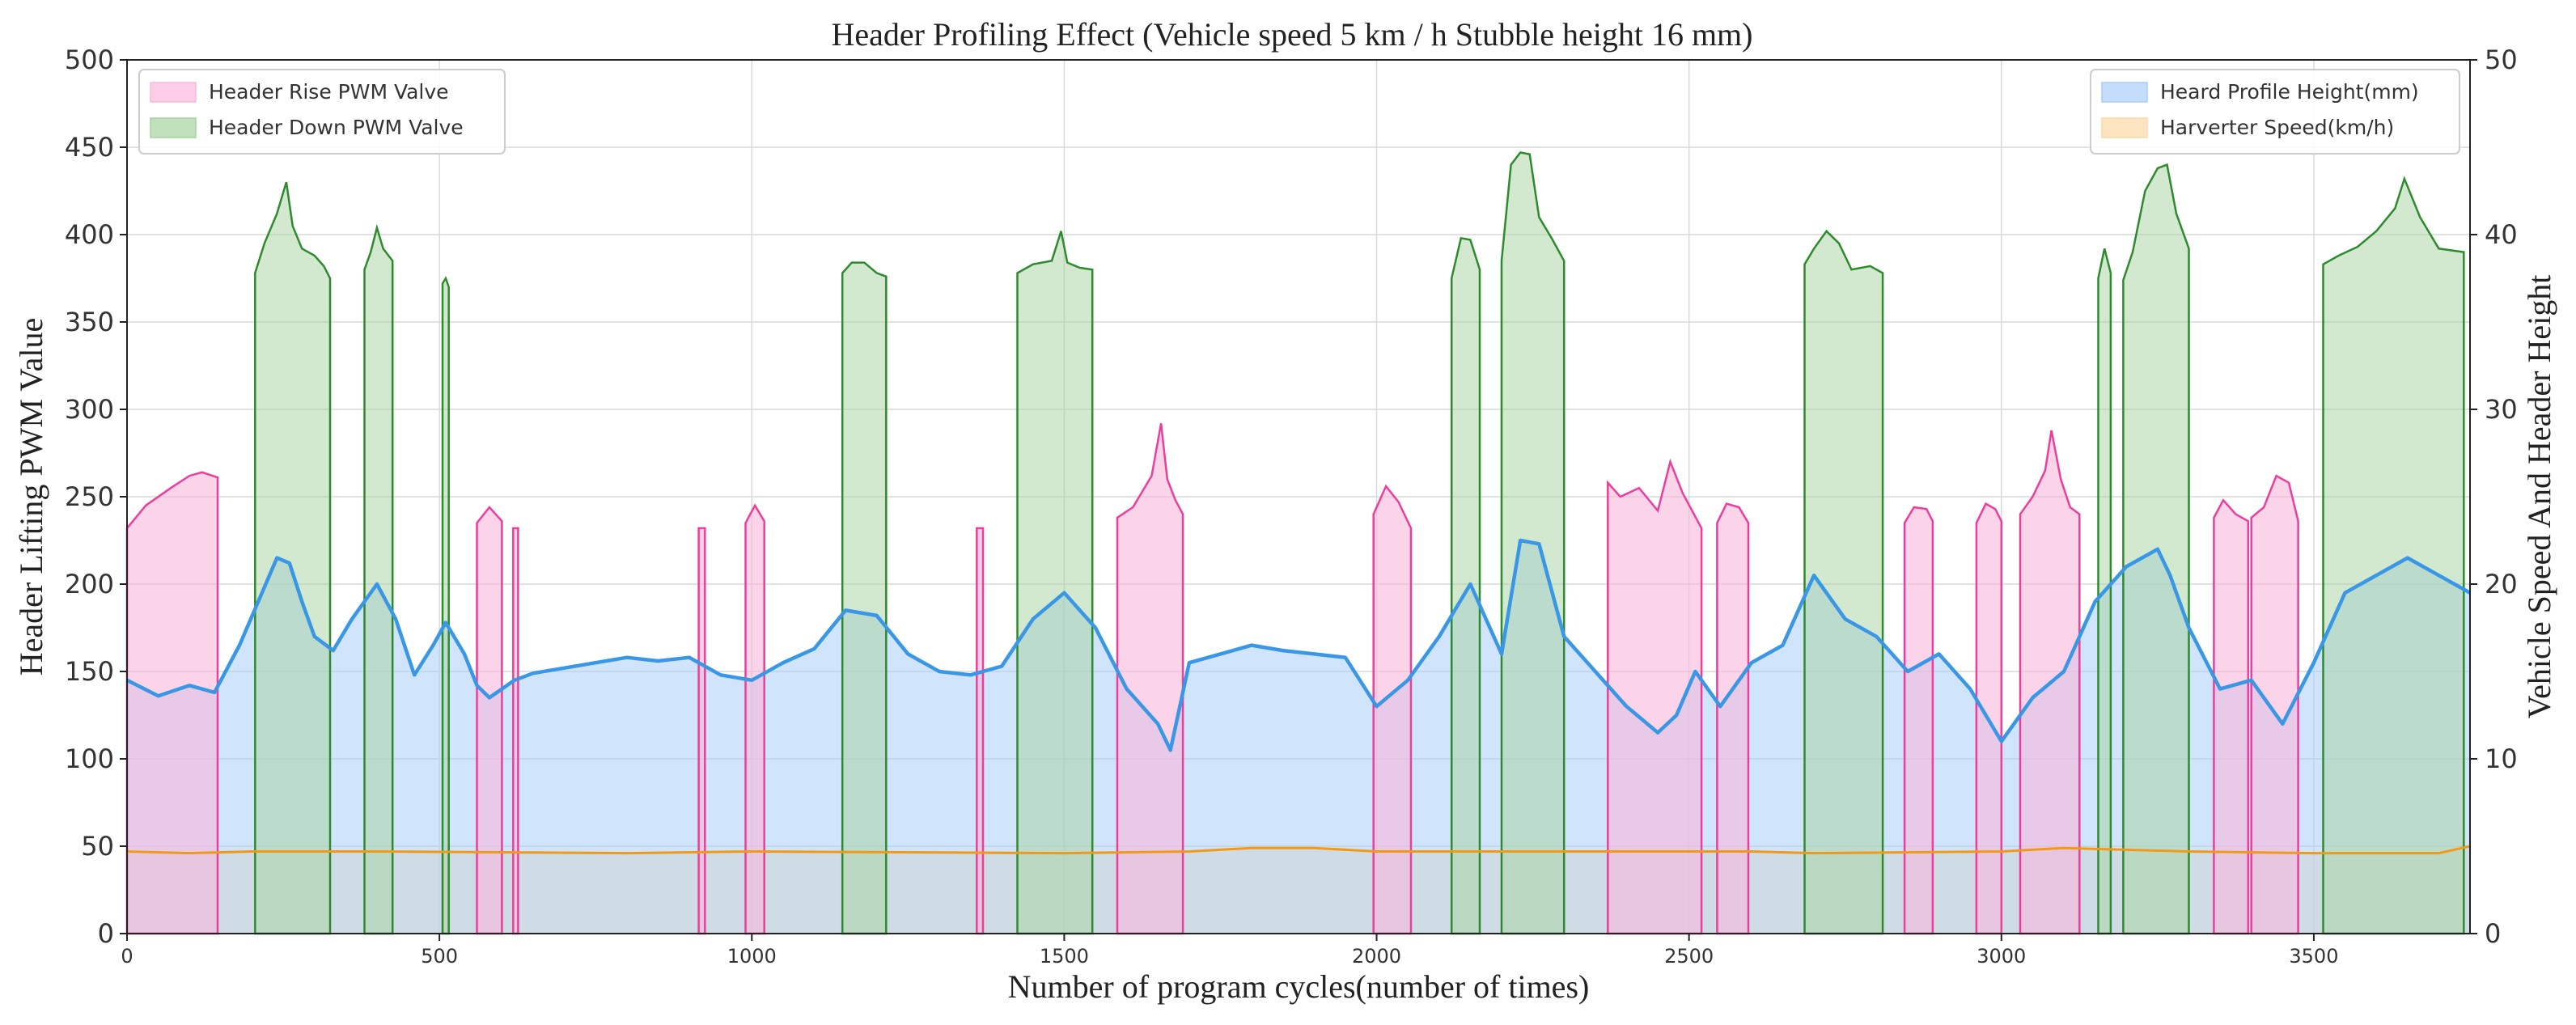 This screenshot has width=2576, height=1025. I want to click on legend-left-frame, so click(322, 112).